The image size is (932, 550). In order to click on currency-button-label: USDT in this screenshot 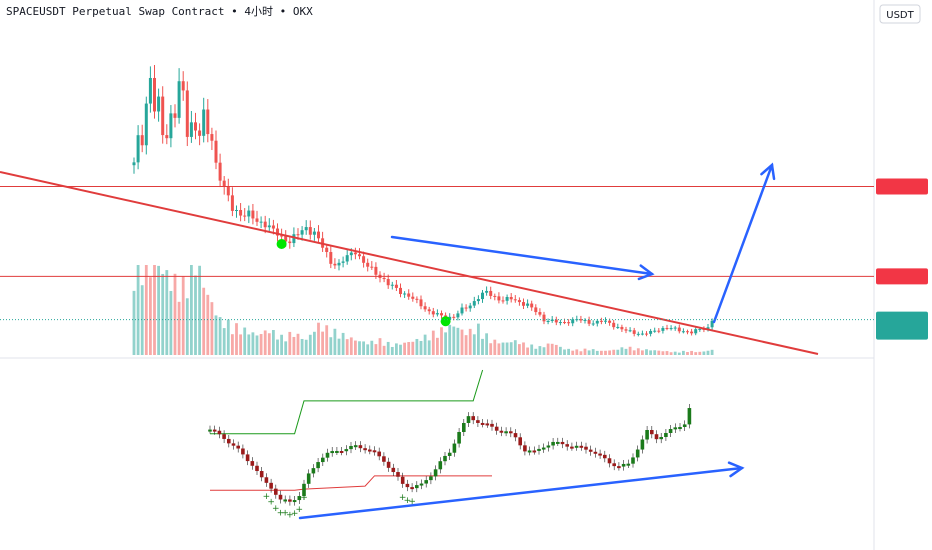, I will do `click(900, 15)`.